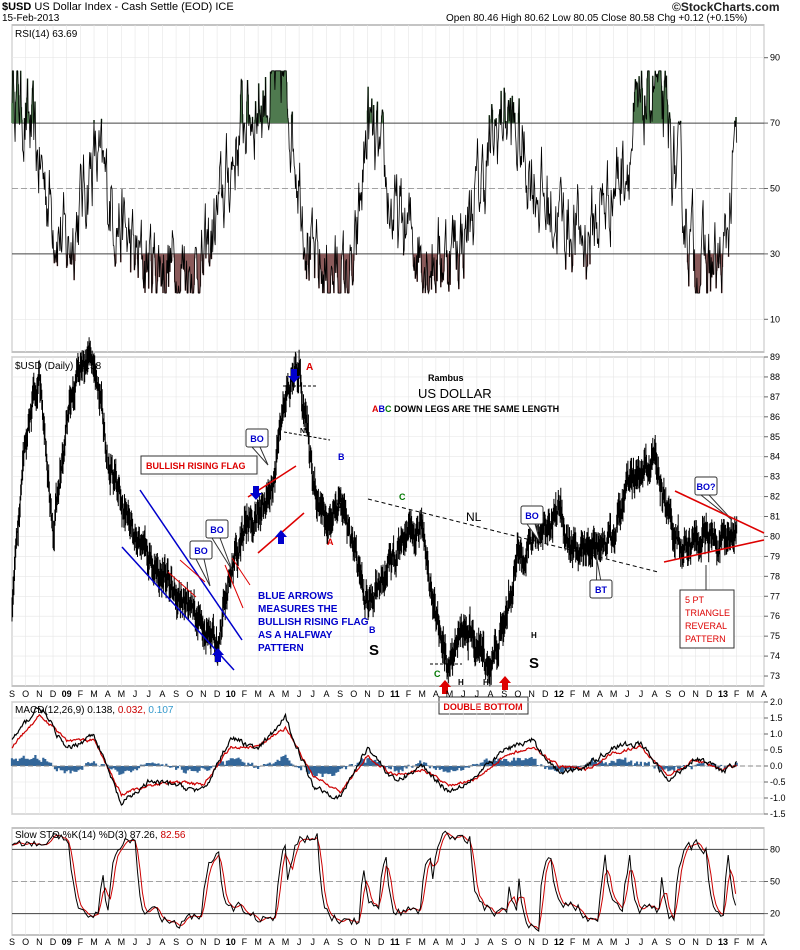  What do you see at coordinates (178, 608) in the screenshot?
I see `blue-channel-lower` at bounding box center [178, 608].